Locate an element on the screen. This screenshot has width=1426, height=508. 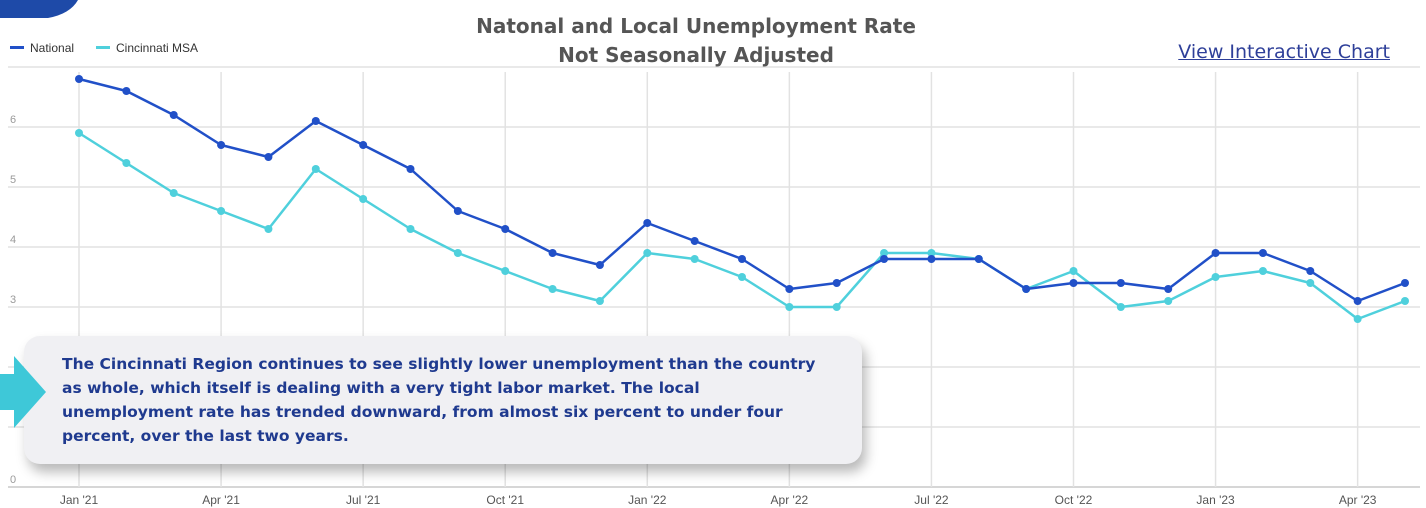
y-tick-label: 5 is located at coordinates (13, 180).